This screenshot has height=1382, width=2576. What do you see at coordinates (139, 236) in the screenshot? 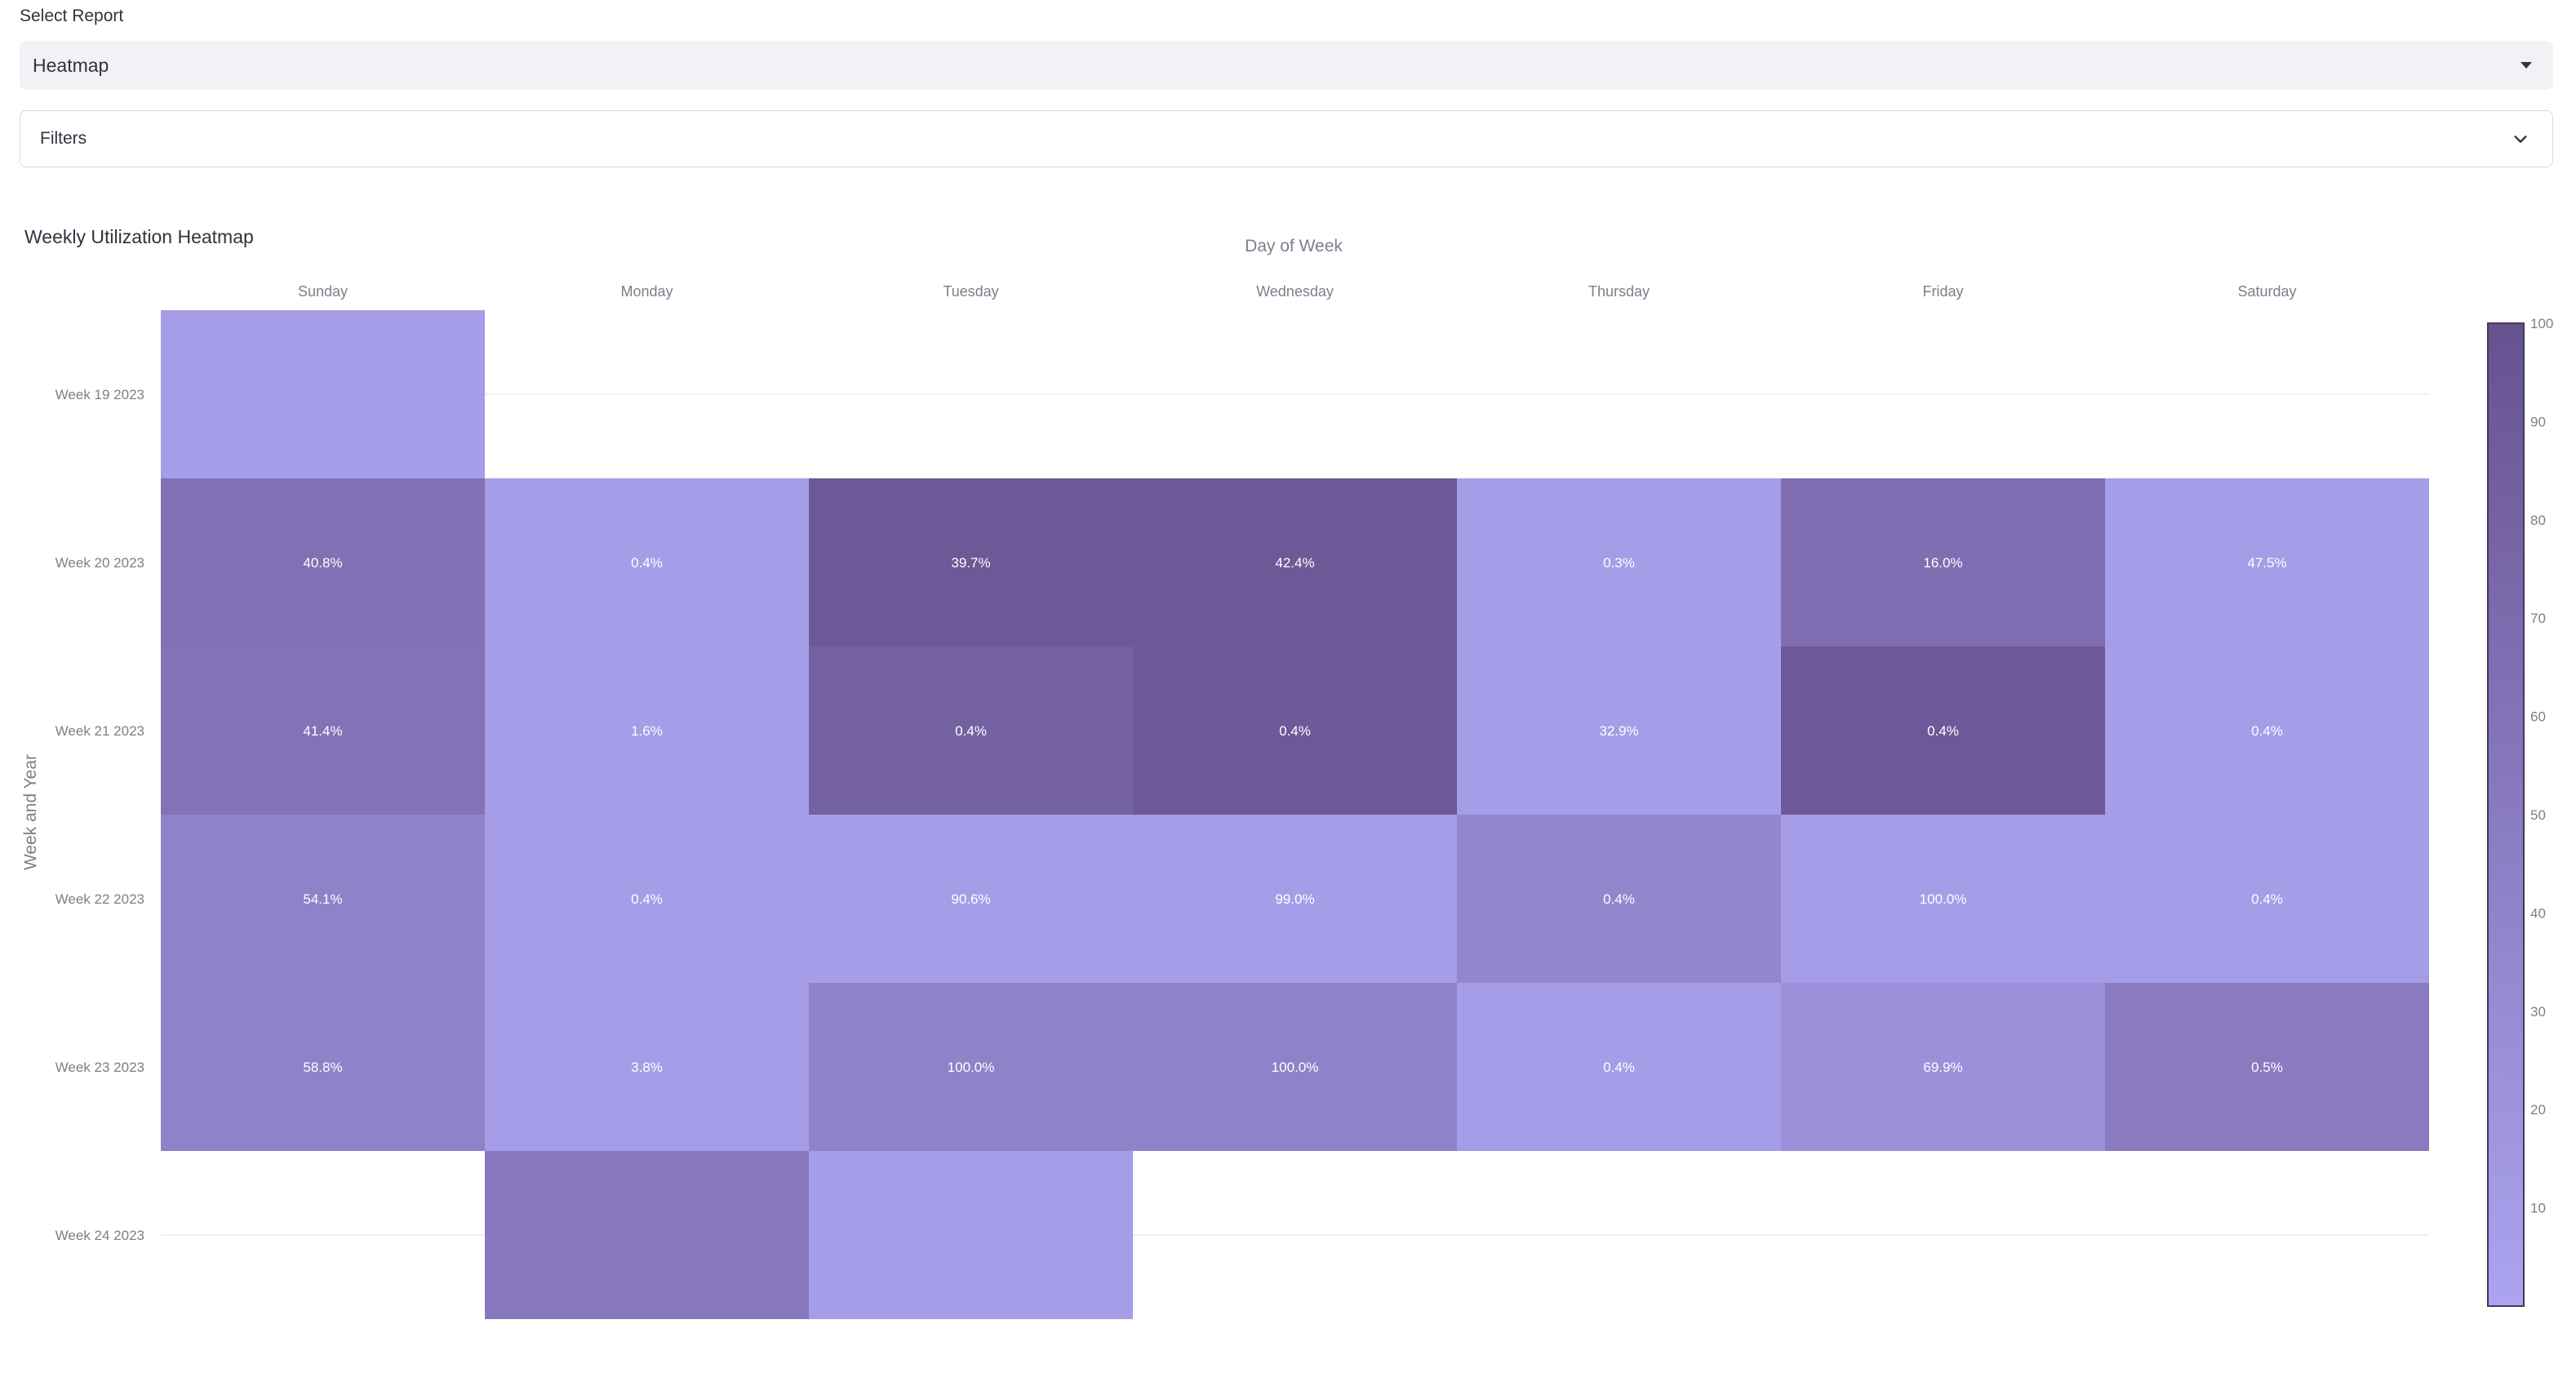
I see `chart-title: Weekly Utilization Heatmap` at bounding box center [139, 236].